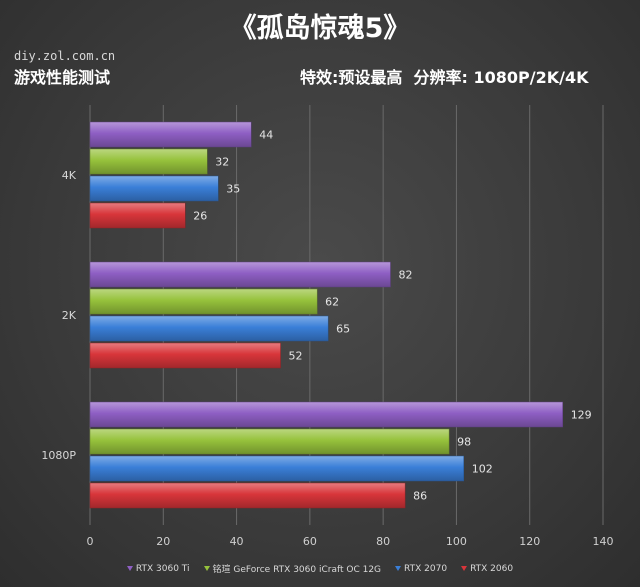 This screenshot has width=640, height=587. Describe the element at coordinates (163, 541) in the screenshot. I see `x-tick-label: 20` at that location.